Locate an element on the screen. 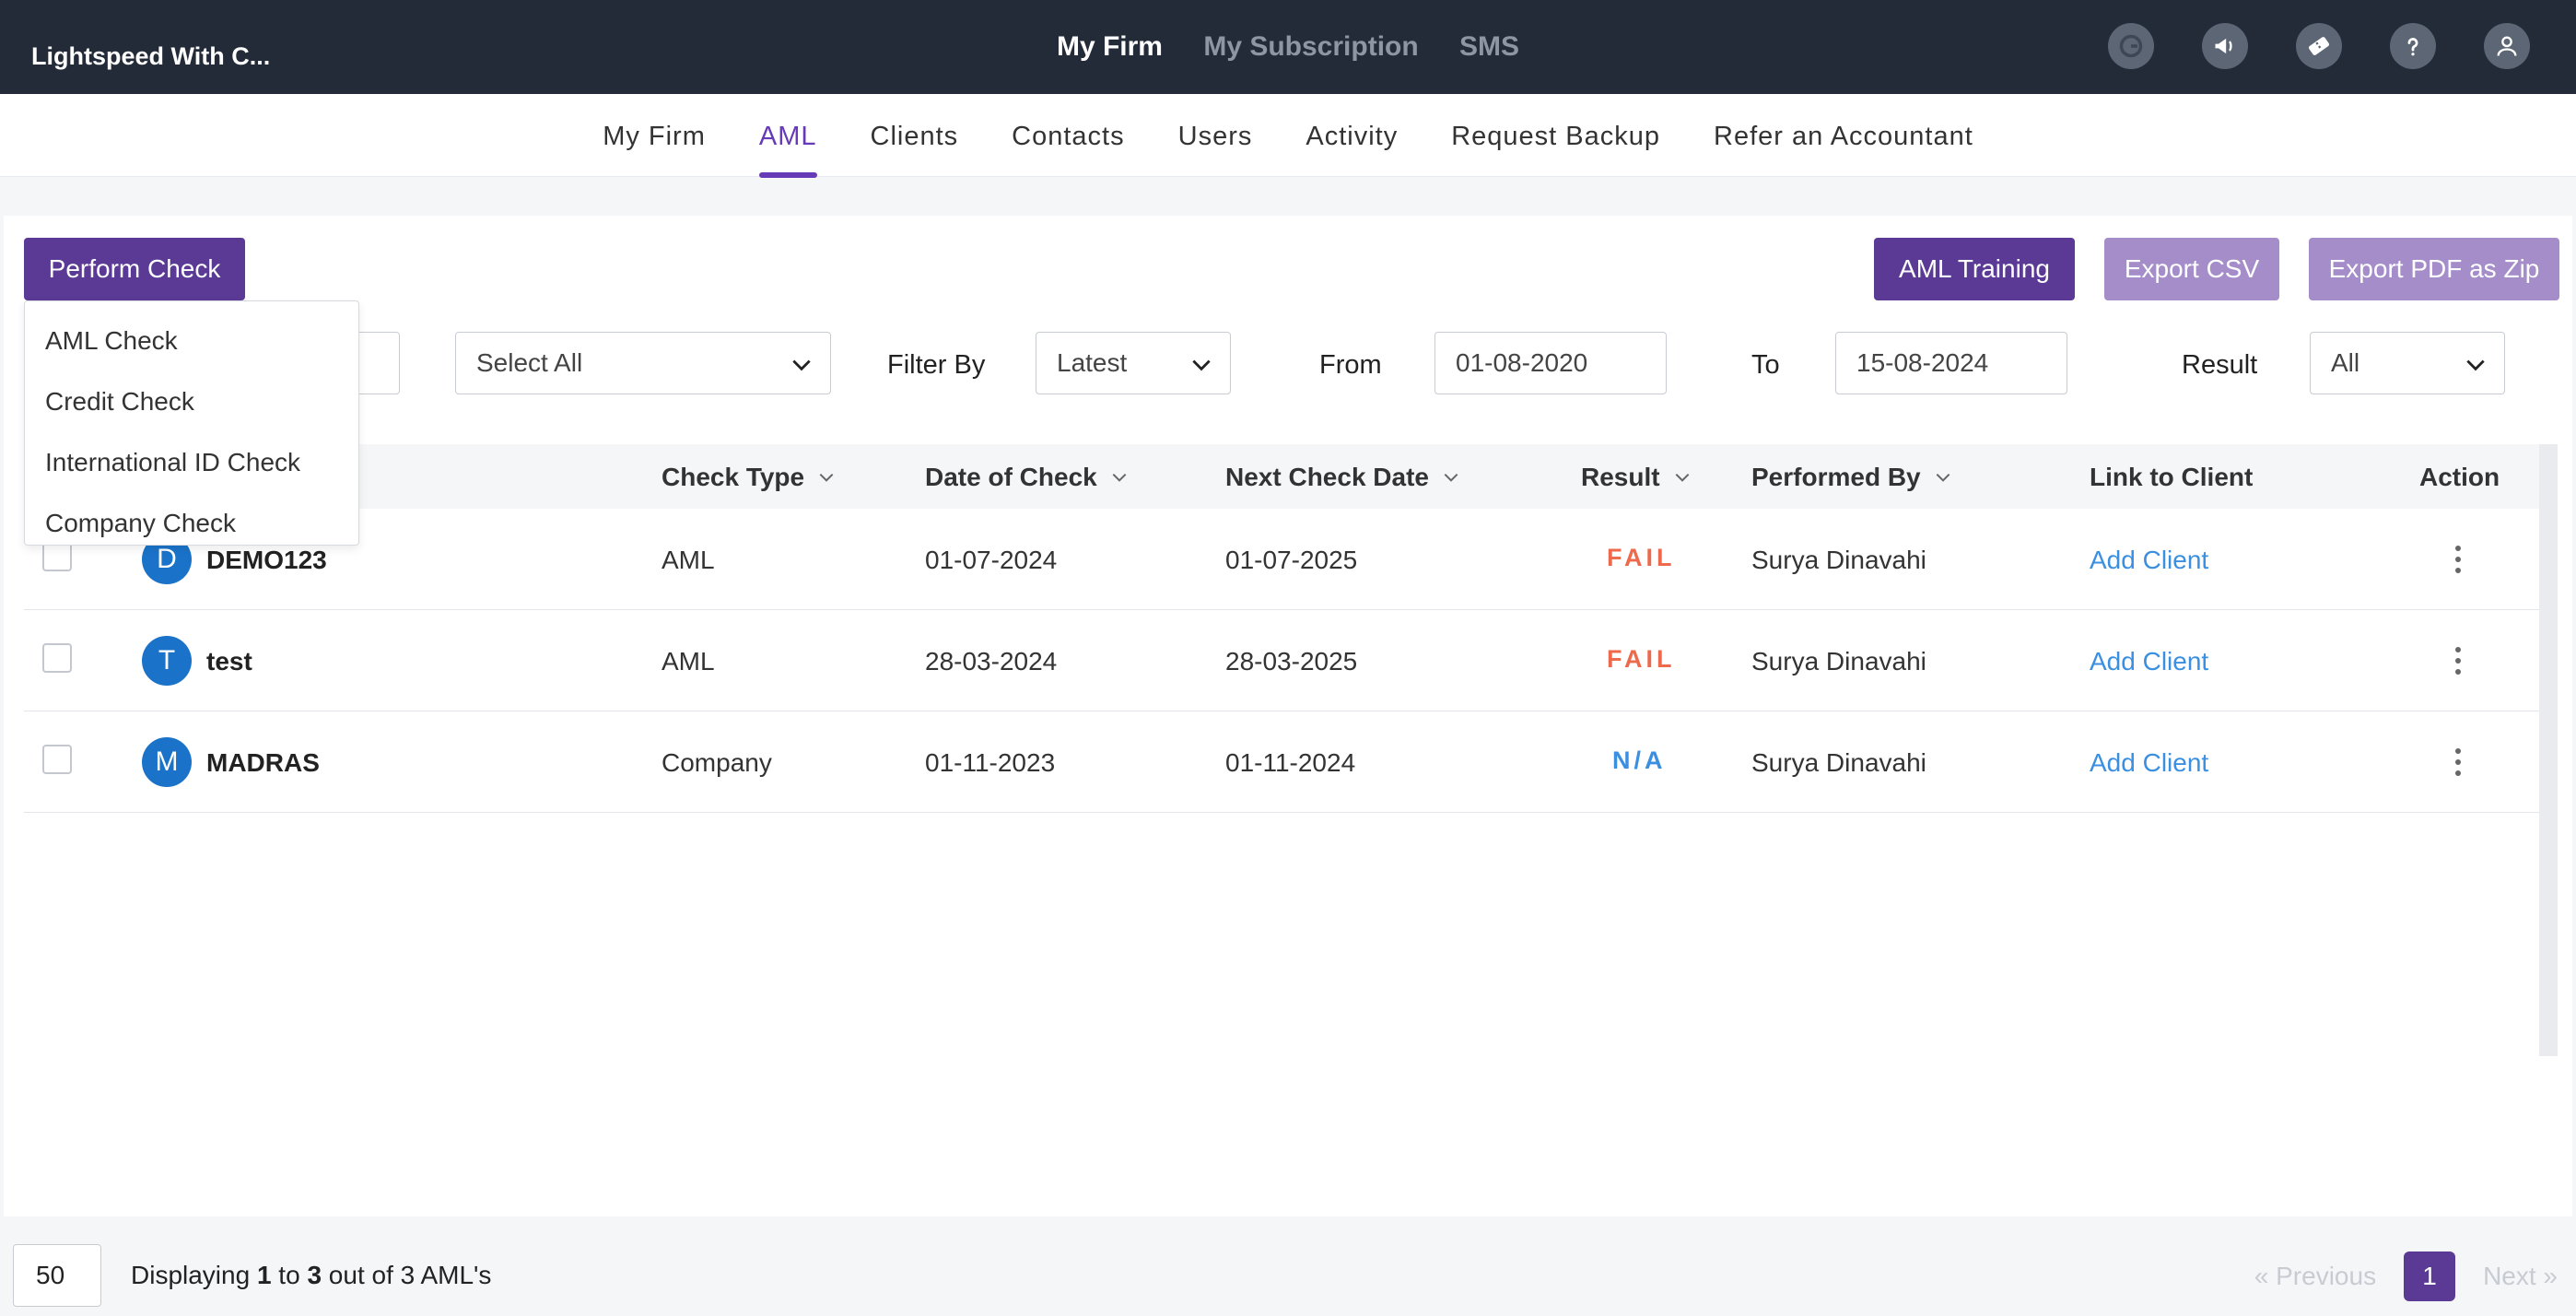 The width and height of the screenshot is (2576, 1316). aml-training-button: AML Training is located at coordinates (1974, 269).